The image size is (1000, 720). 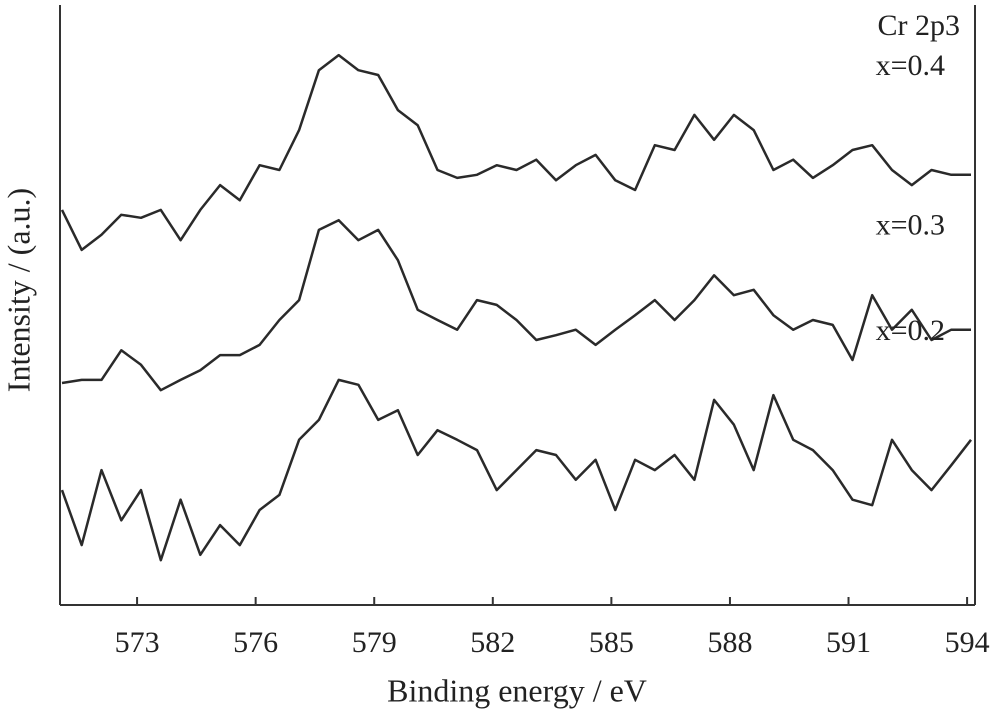 I want to click on x-tick-label: 588, so click(x=729, y=642).